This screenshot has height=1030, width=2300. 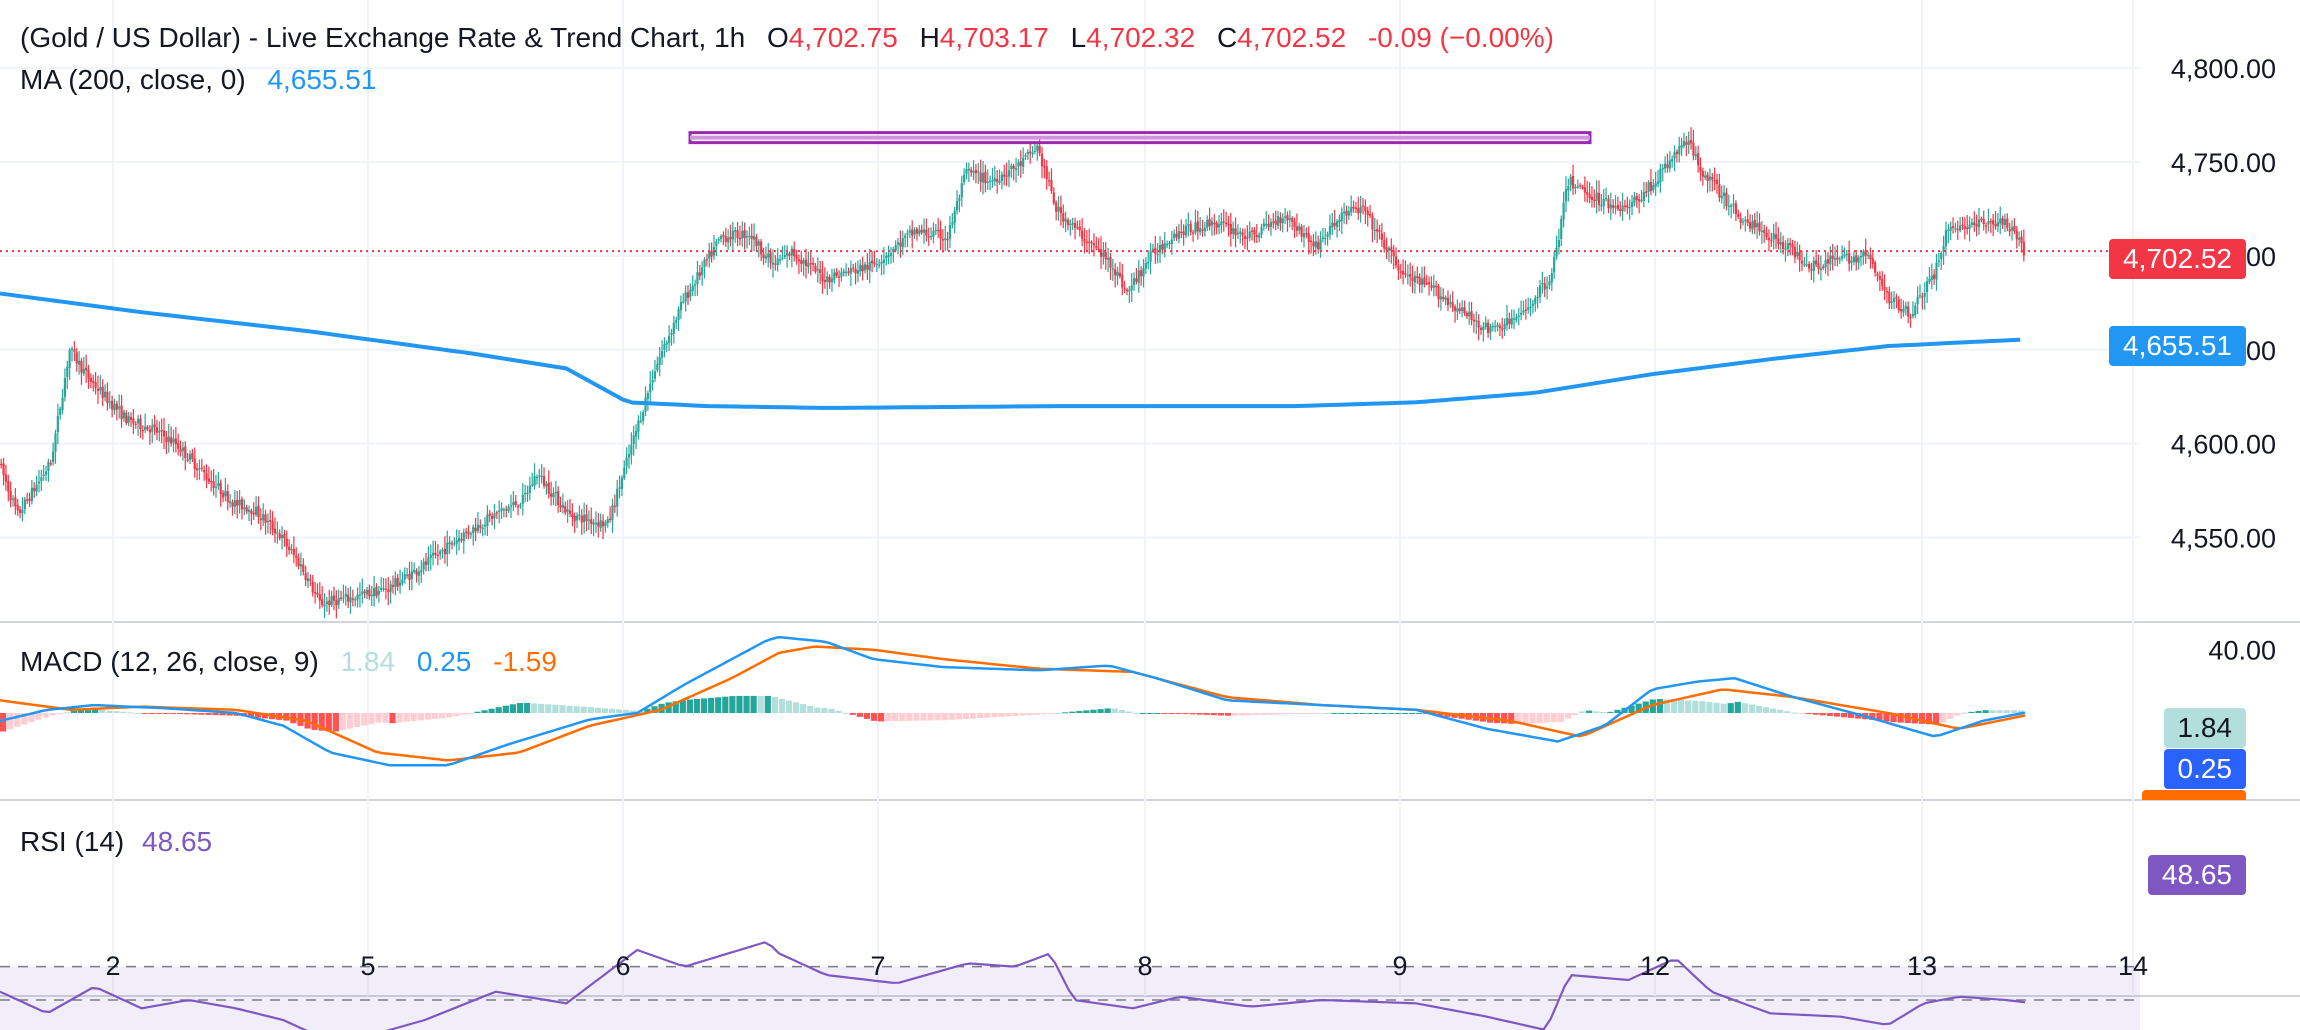 What do you see at coordinates (288, 662) in the screenshot?
I see `macd-legend: MACD (12, 26, close, 9) 1.84 0.25 -1.59` at bounding box center [288, 662].